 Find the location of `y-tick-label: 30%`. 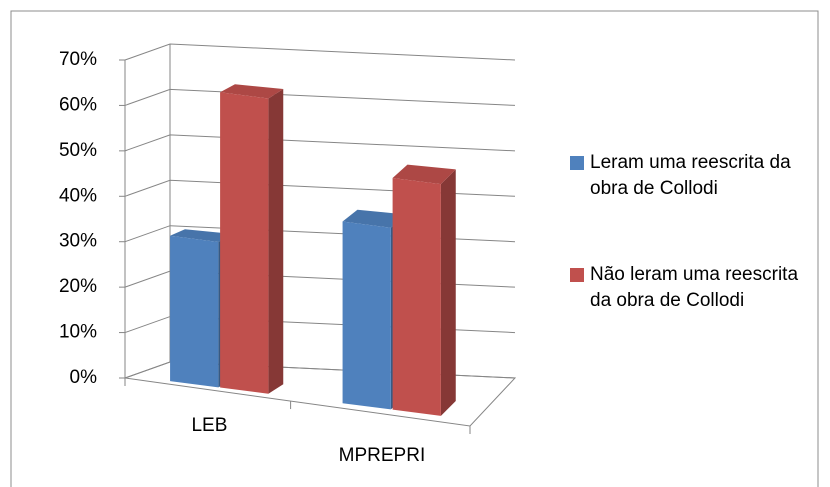

y-tick-label: 30% is located at coordinates (78, 241).